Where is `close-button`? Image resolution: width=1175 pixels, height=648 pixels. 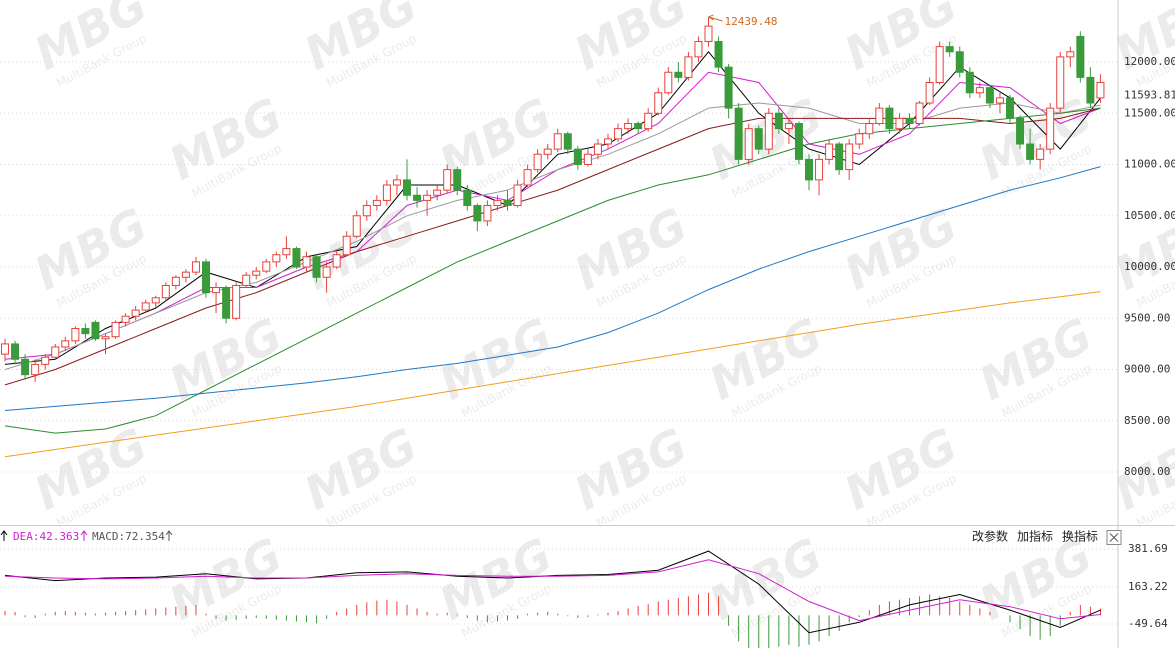
close-button is located at coordinates (1114, 537).